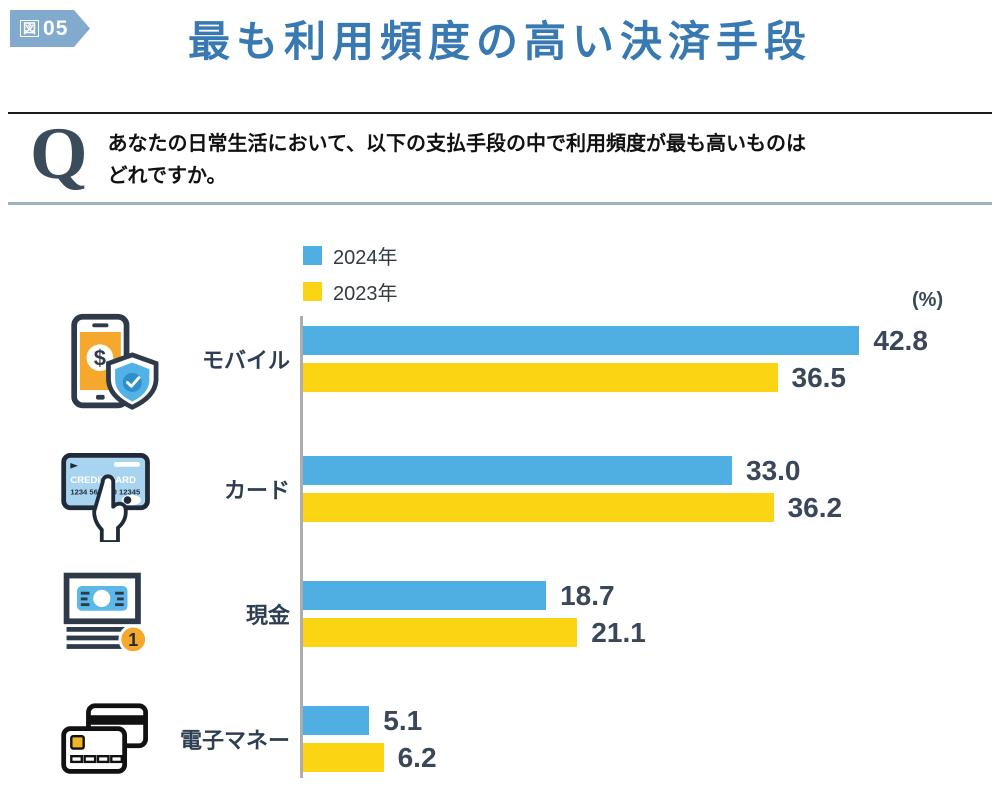 The height and width of the screenshot is (810, 1000). Describe the element at coordinates (773, 470) in the screenshot. I see `value-label: 33.0` at that location.